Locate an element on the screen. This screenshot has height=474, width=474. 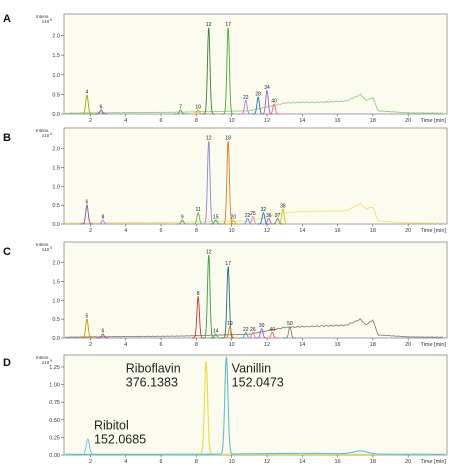
x-tick-label-d: 6 is located at coordinates (161, 462).